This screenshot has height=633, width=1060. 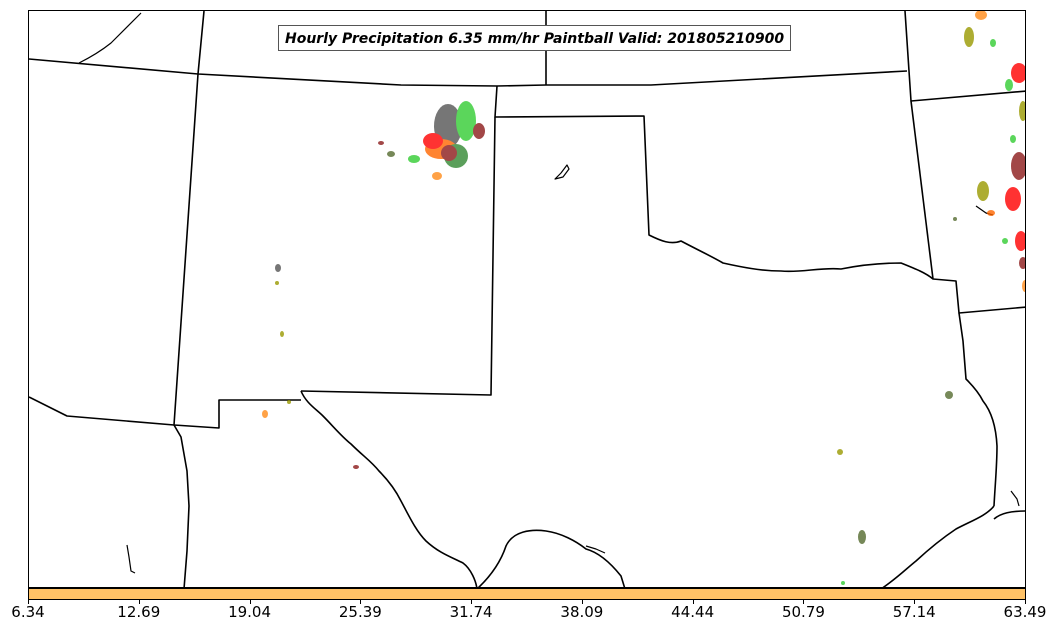 What do you see at coordinates (914, 612) in the screenshot?
I see `colorbar-tick-label: 57.14` at bounding box center [914, 612].